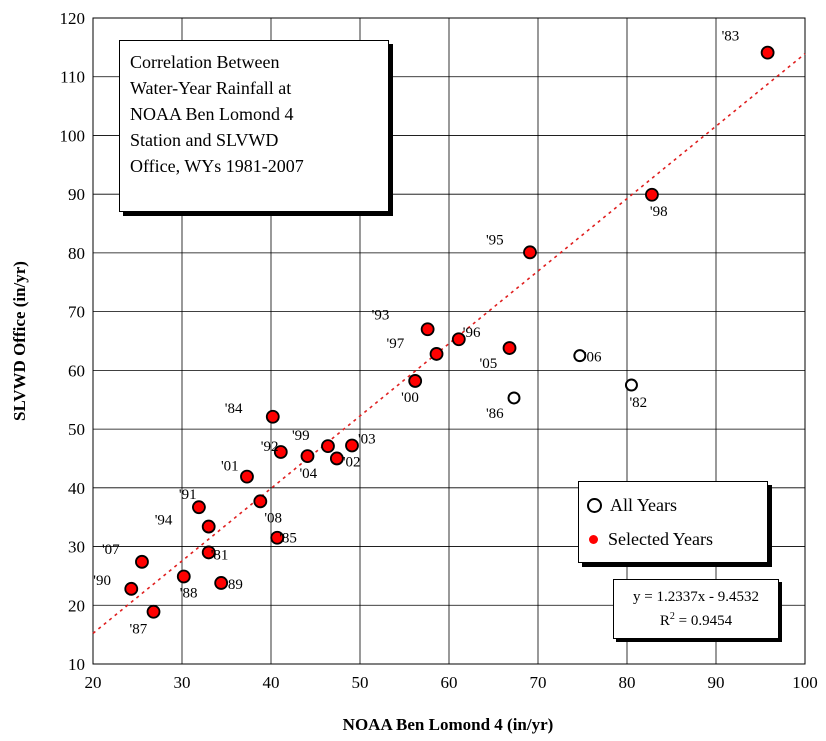 This screenshot has width=826, height=741. Describe the element at coordinates (472, 333) in the screenshot. I see `point-label: '96` at that location.